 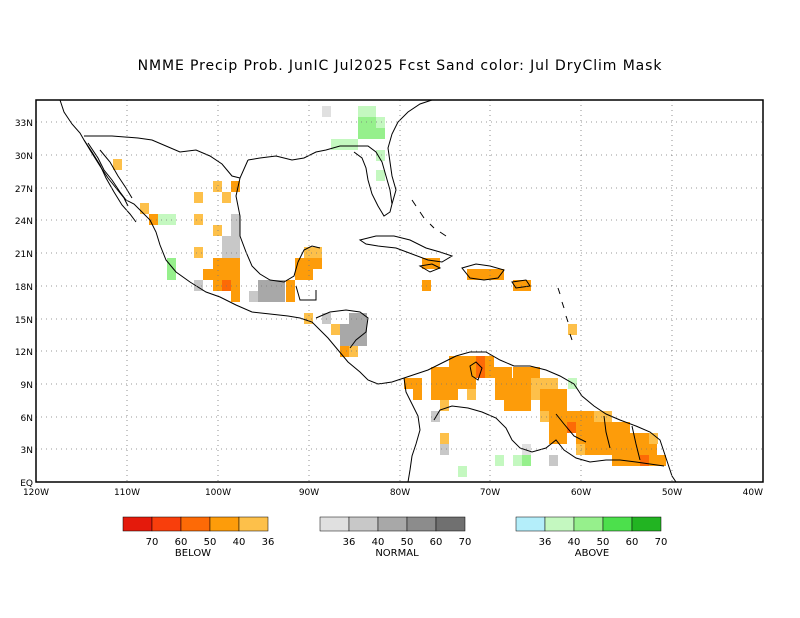 What do you see at coordinates (127, 493) in the screenshot?
I see `lon-label: 110W` at bounding box center [127, 493].